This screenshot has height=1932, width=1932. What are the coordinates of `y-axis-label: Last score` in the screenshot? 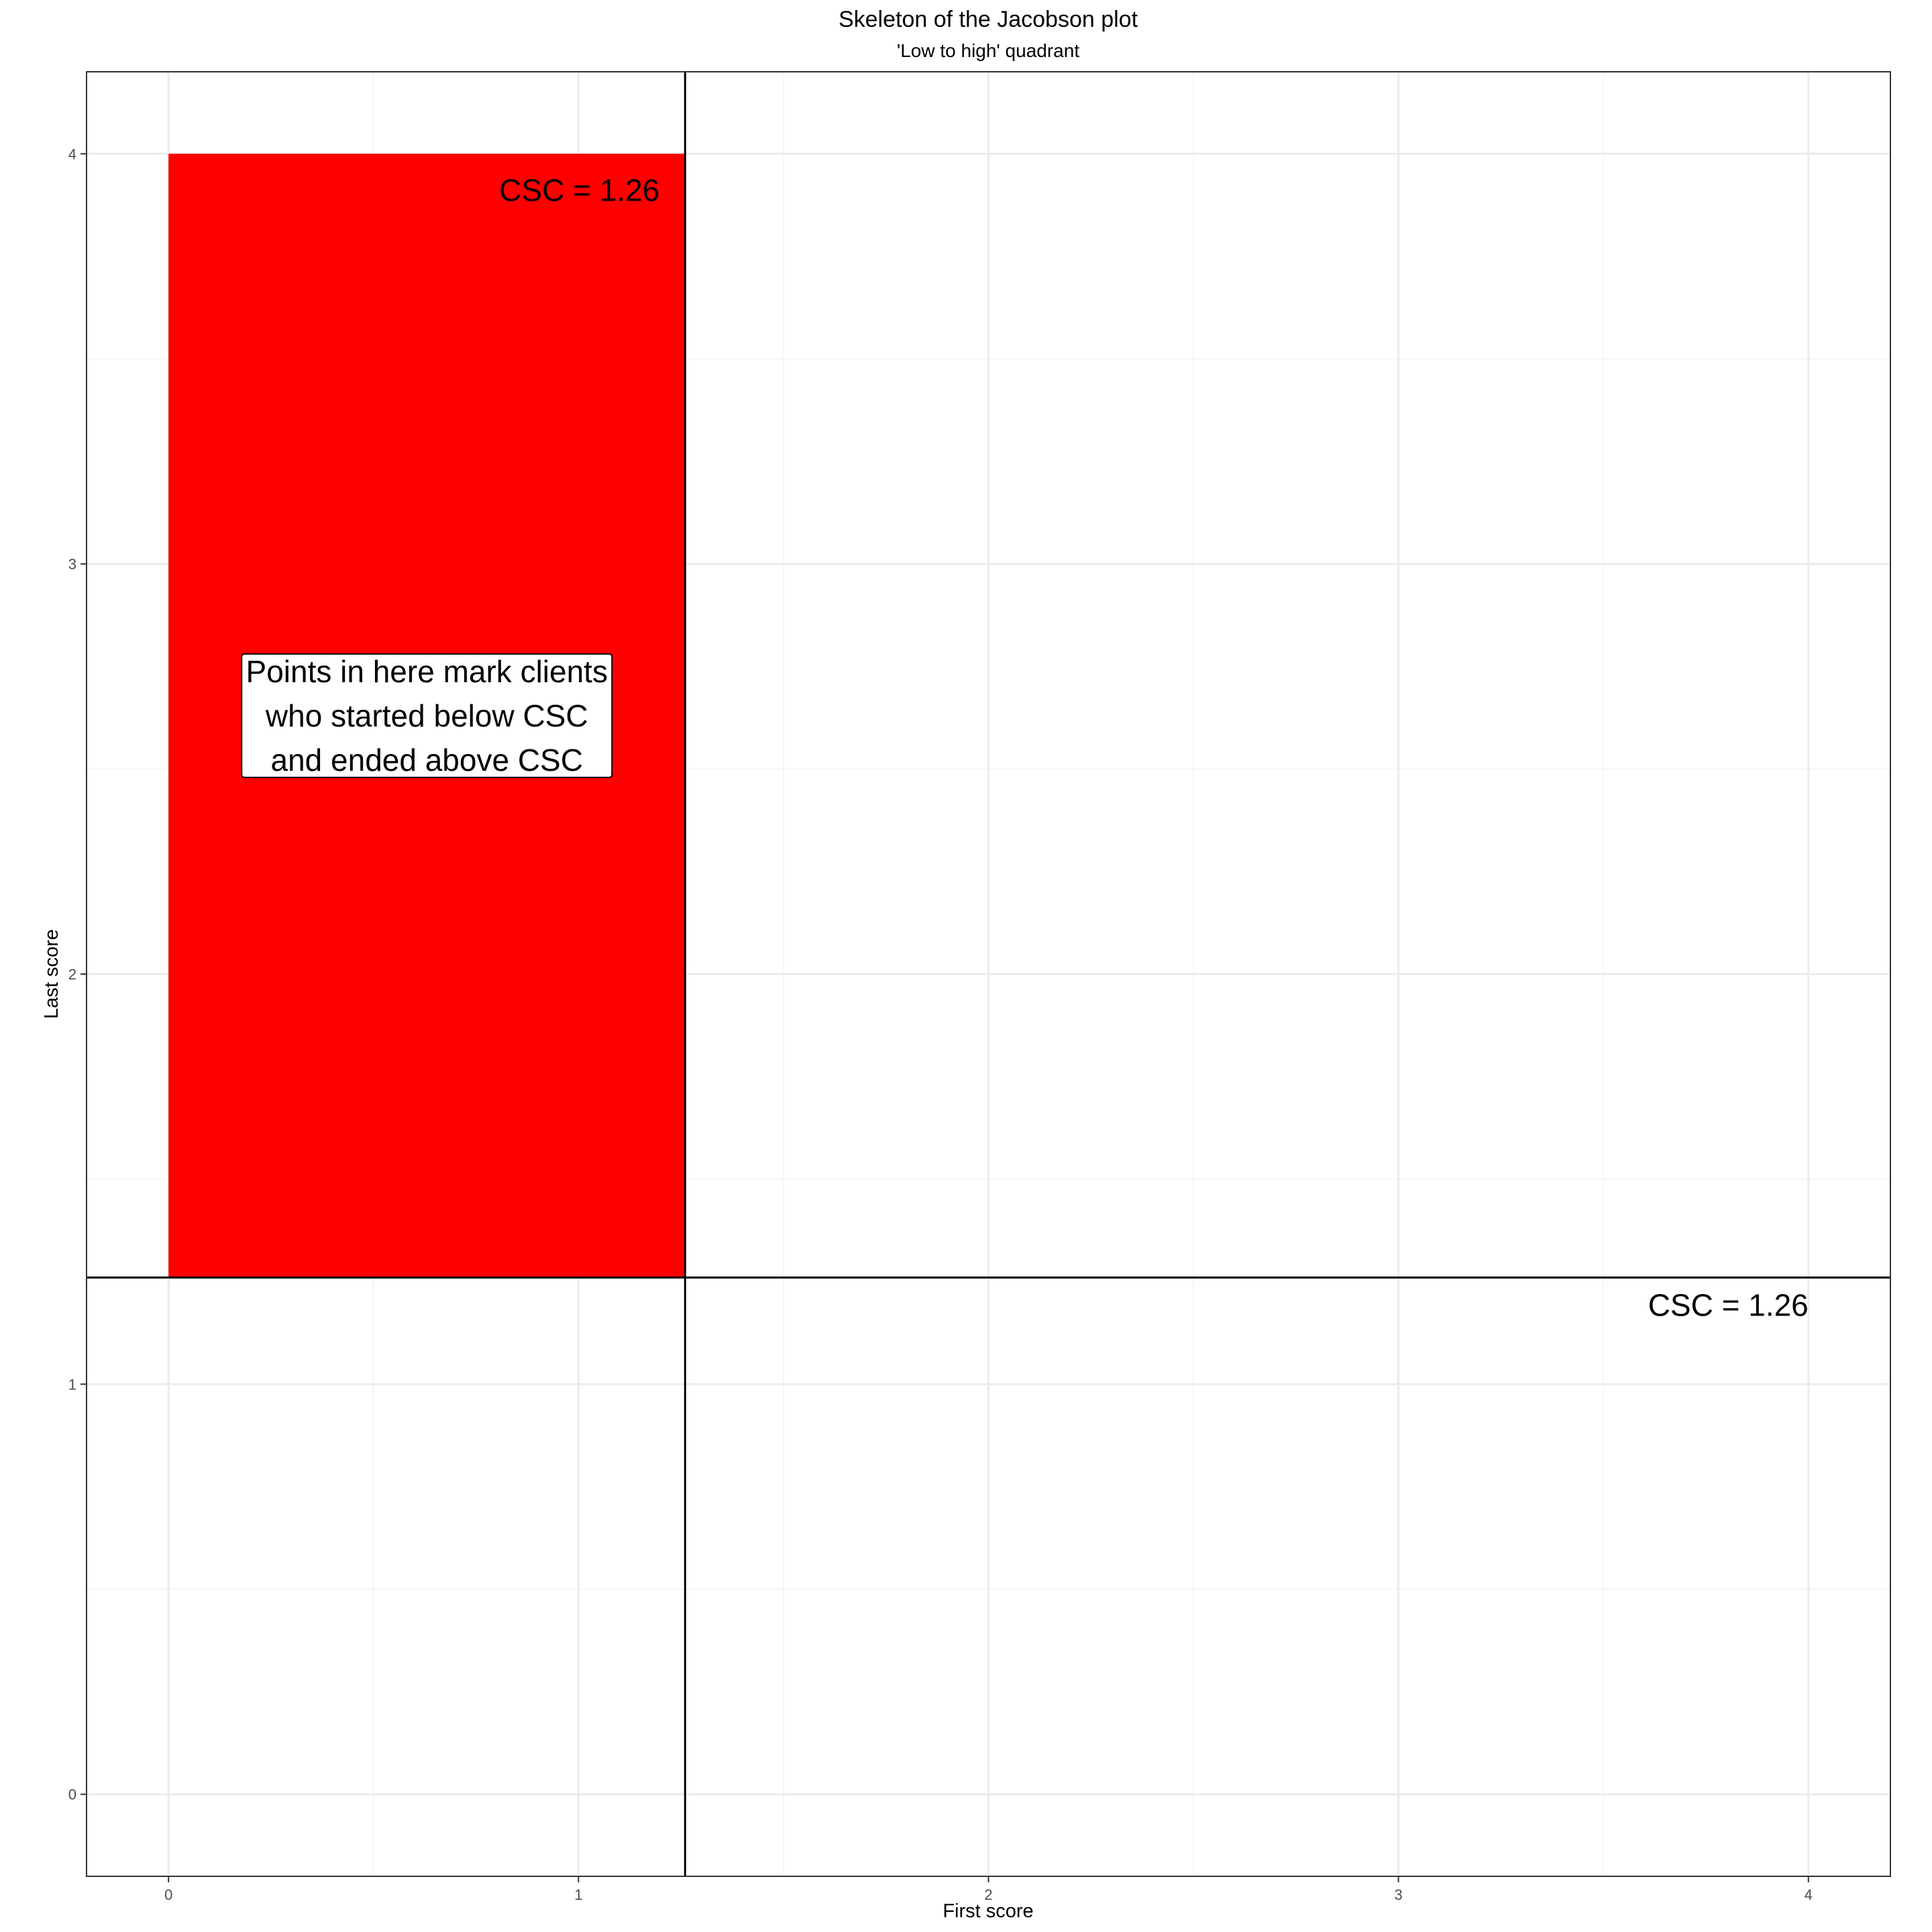 It's located at (51, 974).